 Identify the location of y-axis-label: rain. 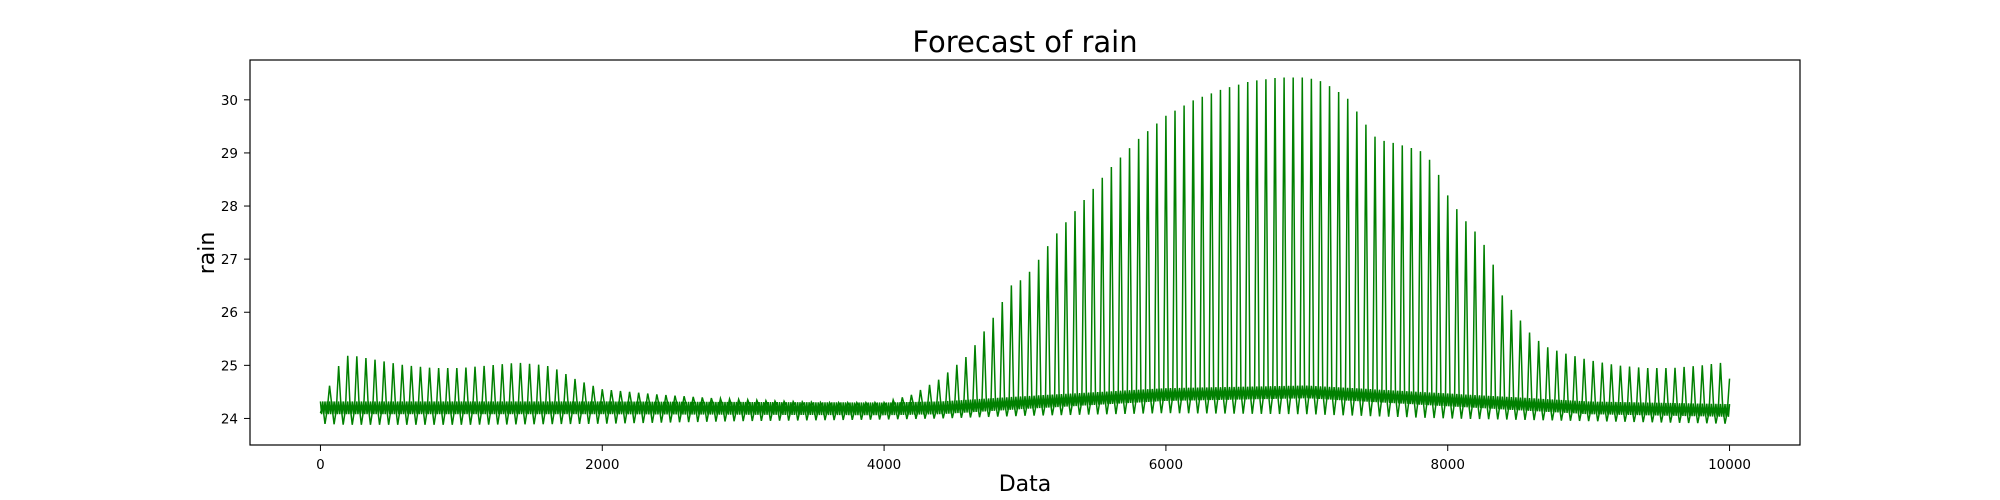
(207, 253).